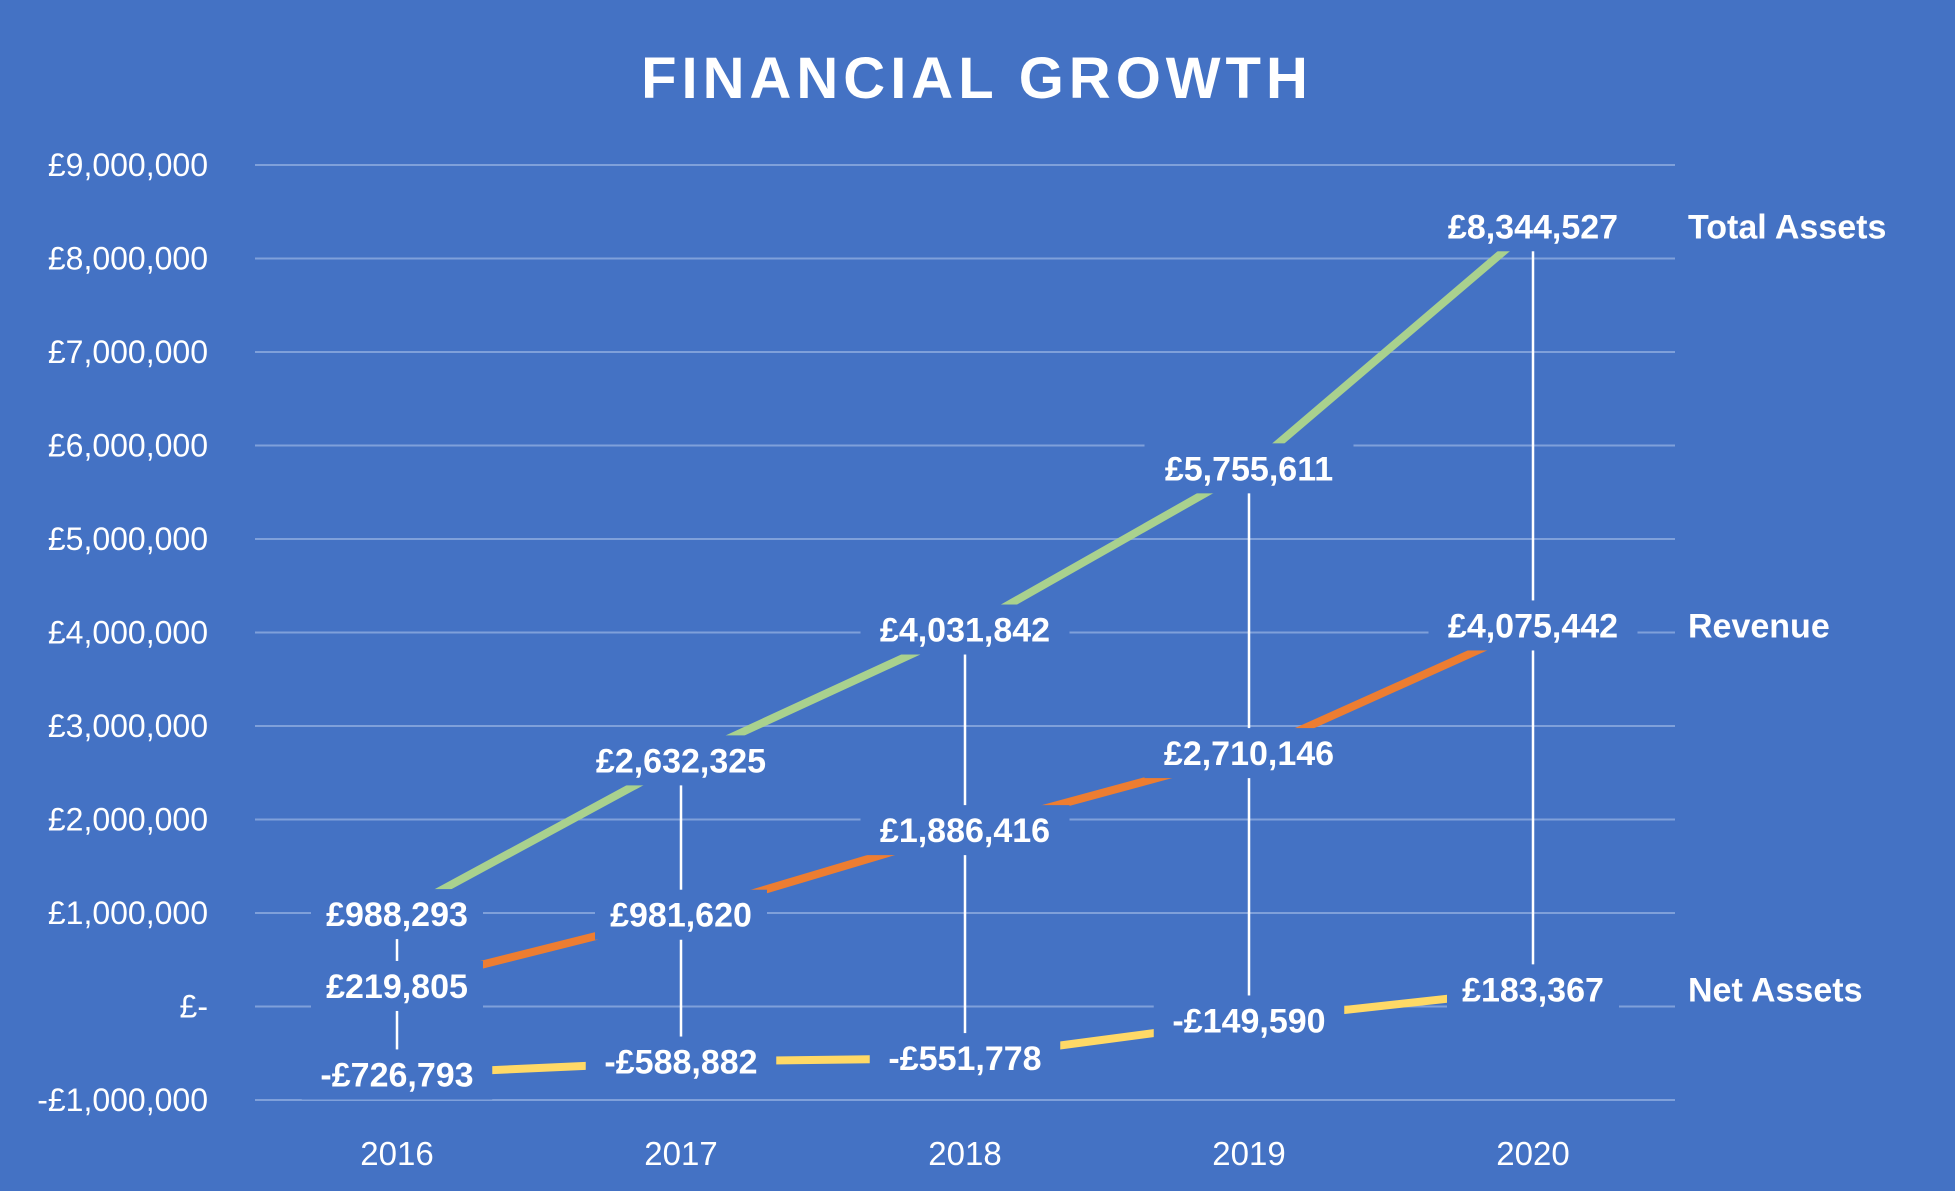 The height and width of the screenshot is (1191, 1955). Describe the element at coordinates (128, 259) in the screenshot. I see `y-tick-label: £8,000,000` at that location.